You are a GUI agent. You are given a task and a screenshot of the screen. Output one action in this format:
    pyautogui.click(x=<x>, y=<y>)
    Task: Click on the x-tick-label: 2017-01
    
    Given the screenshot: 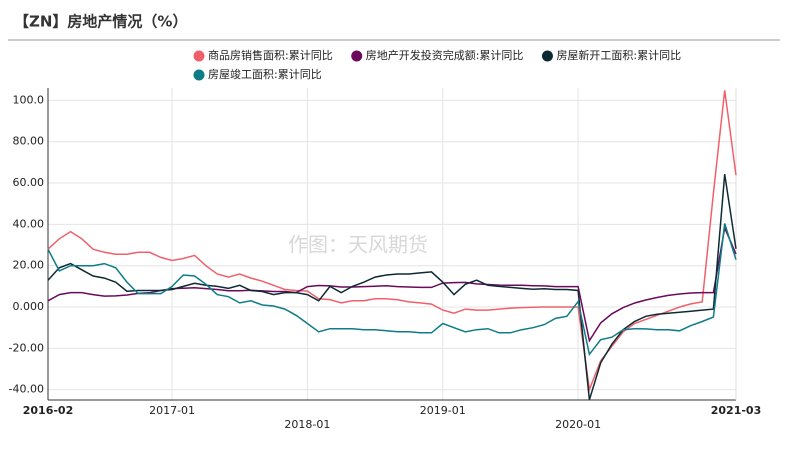 What is the action you would take?
    pyautogui.click(x=172, y=410)
    